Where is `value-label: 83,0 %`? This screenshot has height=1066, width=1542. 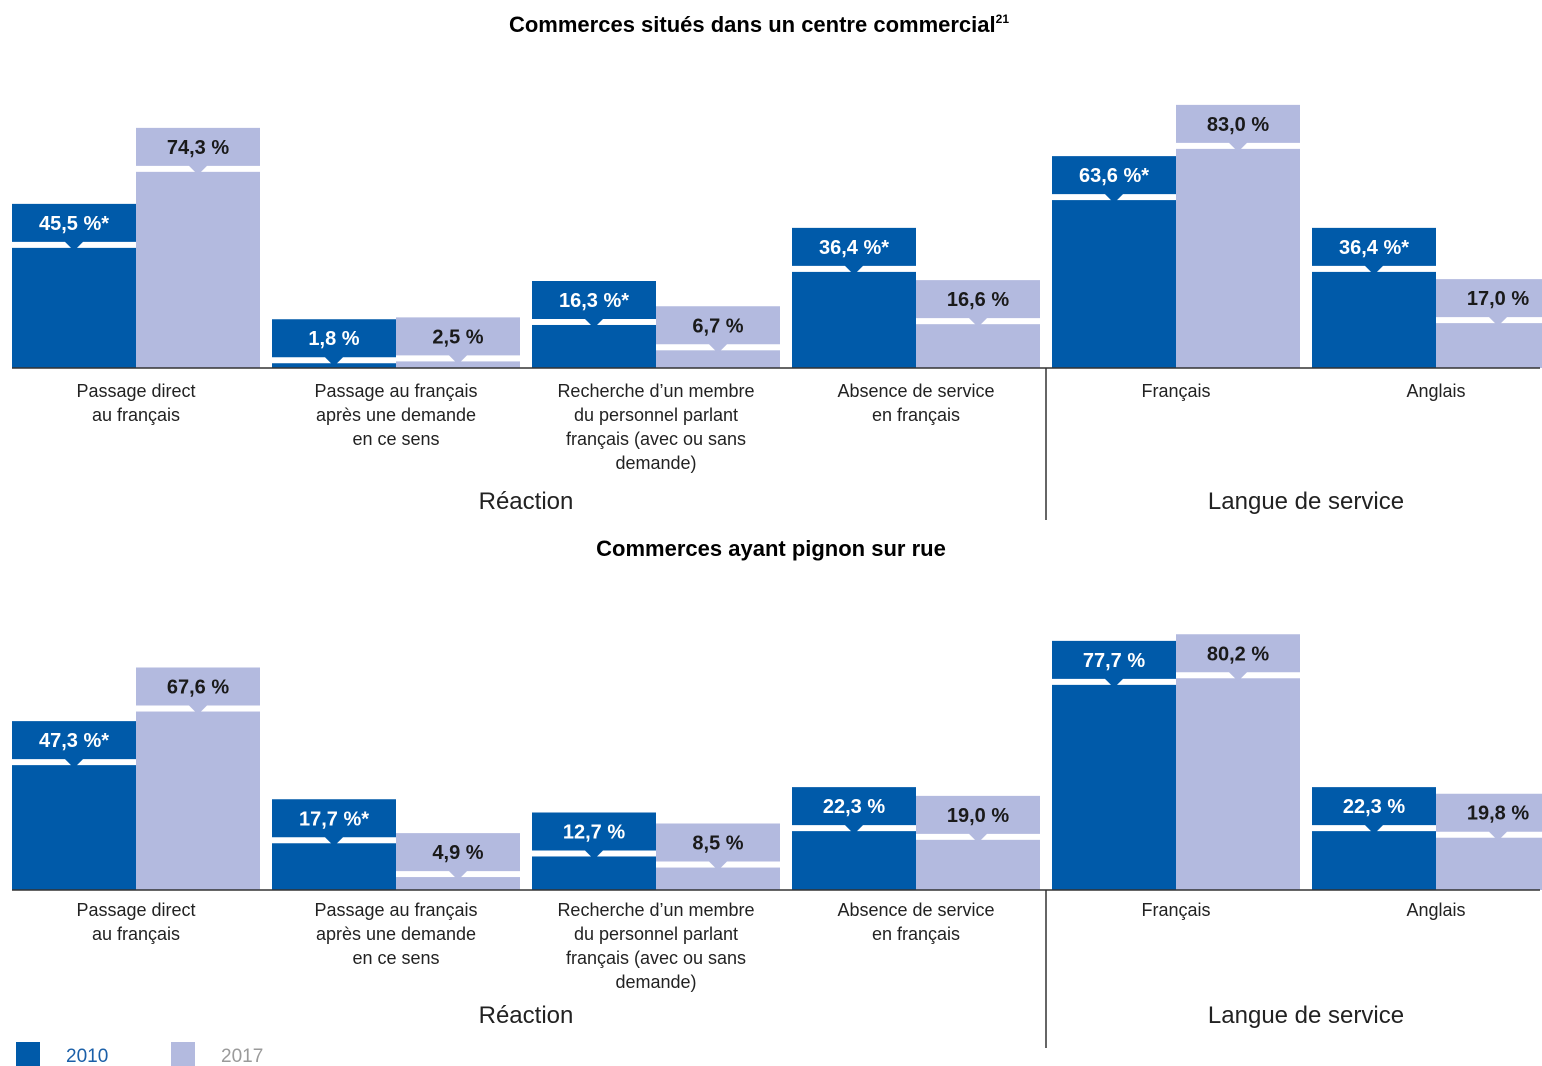 value-label: 83,0 % is located at coordinates (1238, 125).